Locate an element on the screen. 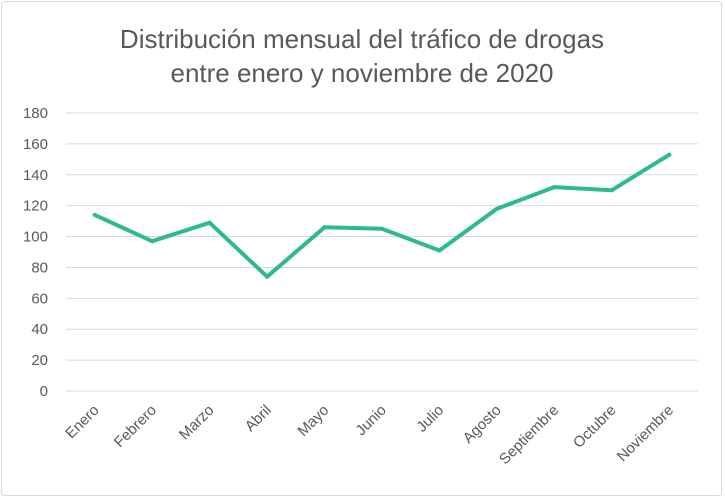  y-tick-label: 80 is located at coordinates (39, 267).